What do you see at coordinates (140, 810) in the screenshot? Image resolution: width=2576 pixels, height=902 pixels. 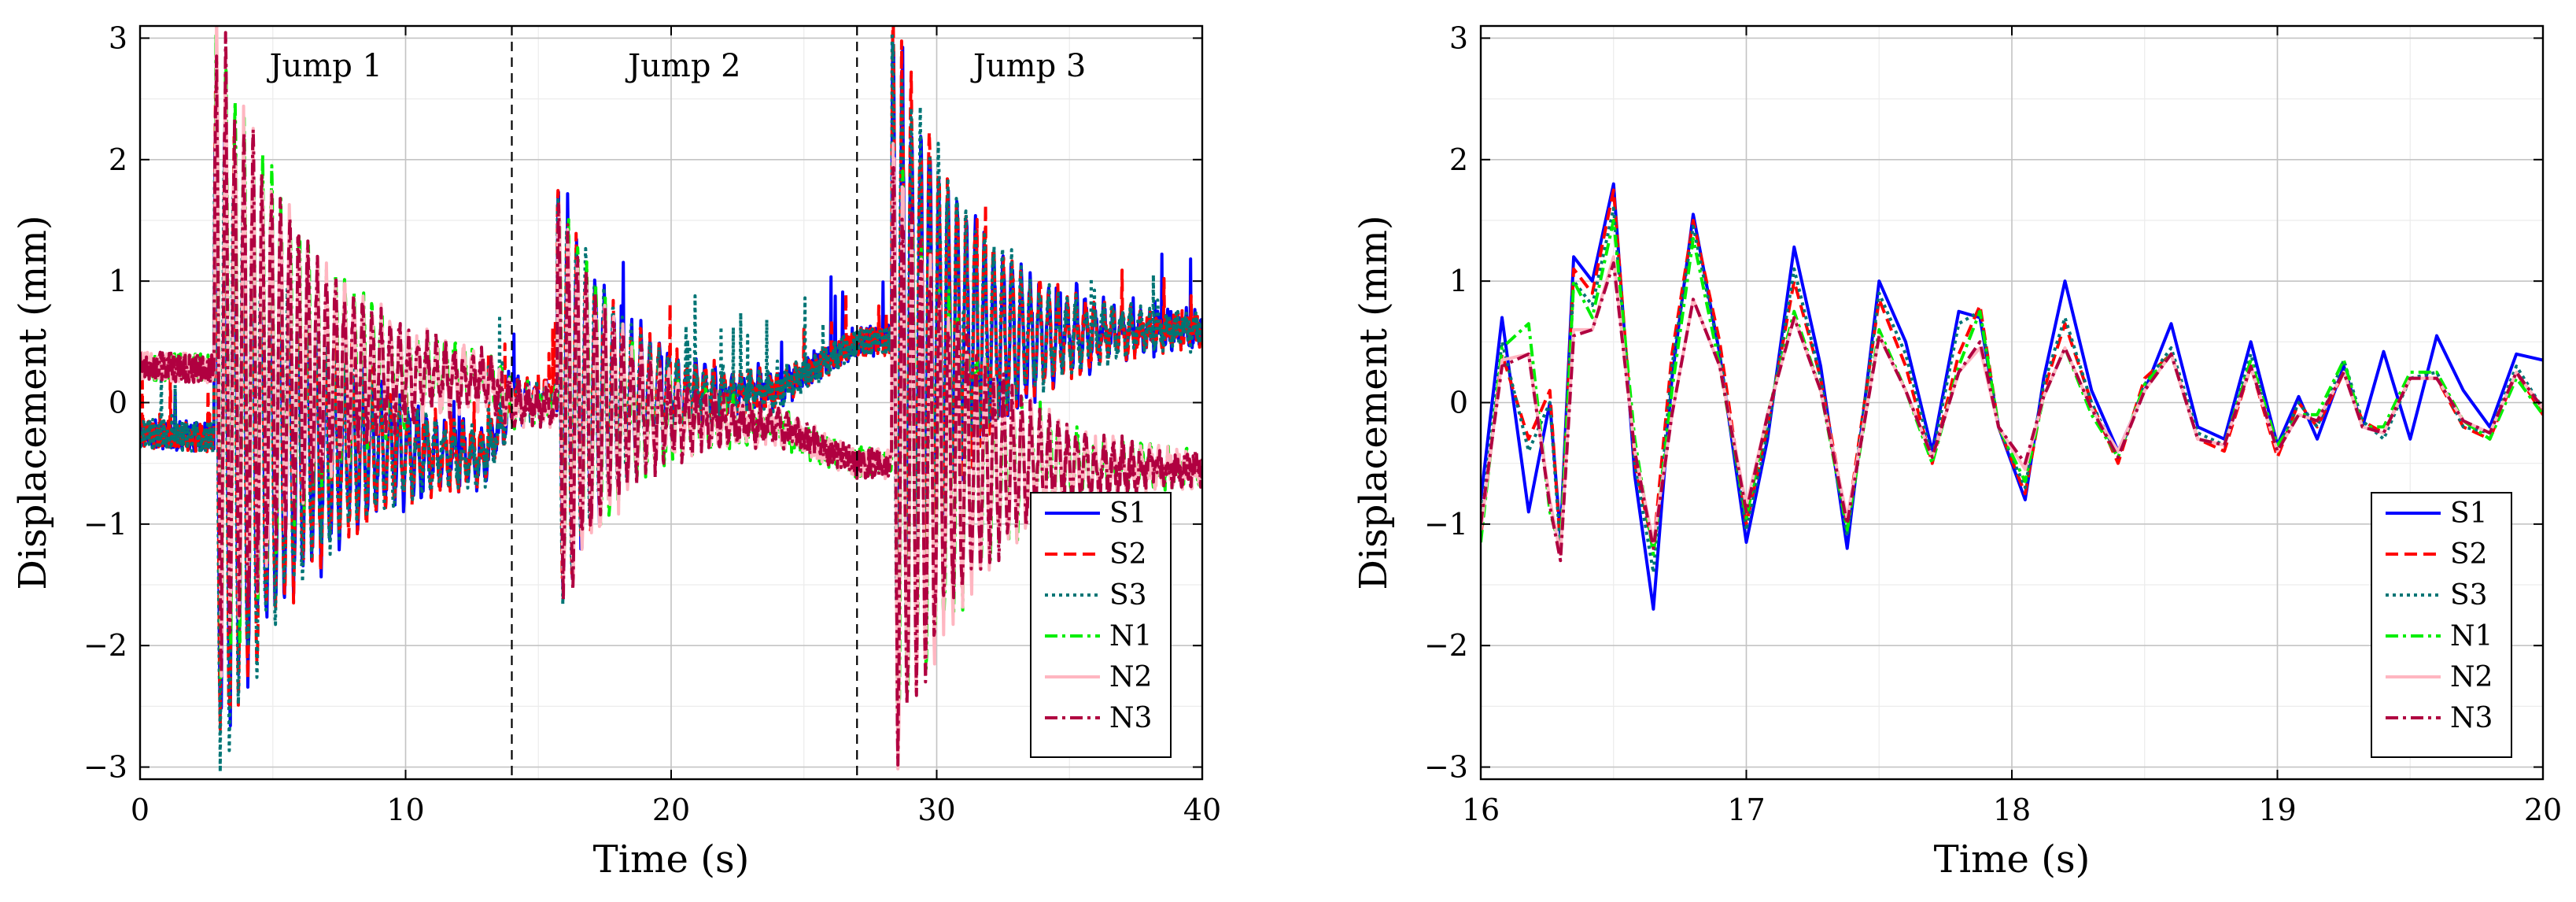 I see `x-tick-label: 0` at bounding box center [140, 810].